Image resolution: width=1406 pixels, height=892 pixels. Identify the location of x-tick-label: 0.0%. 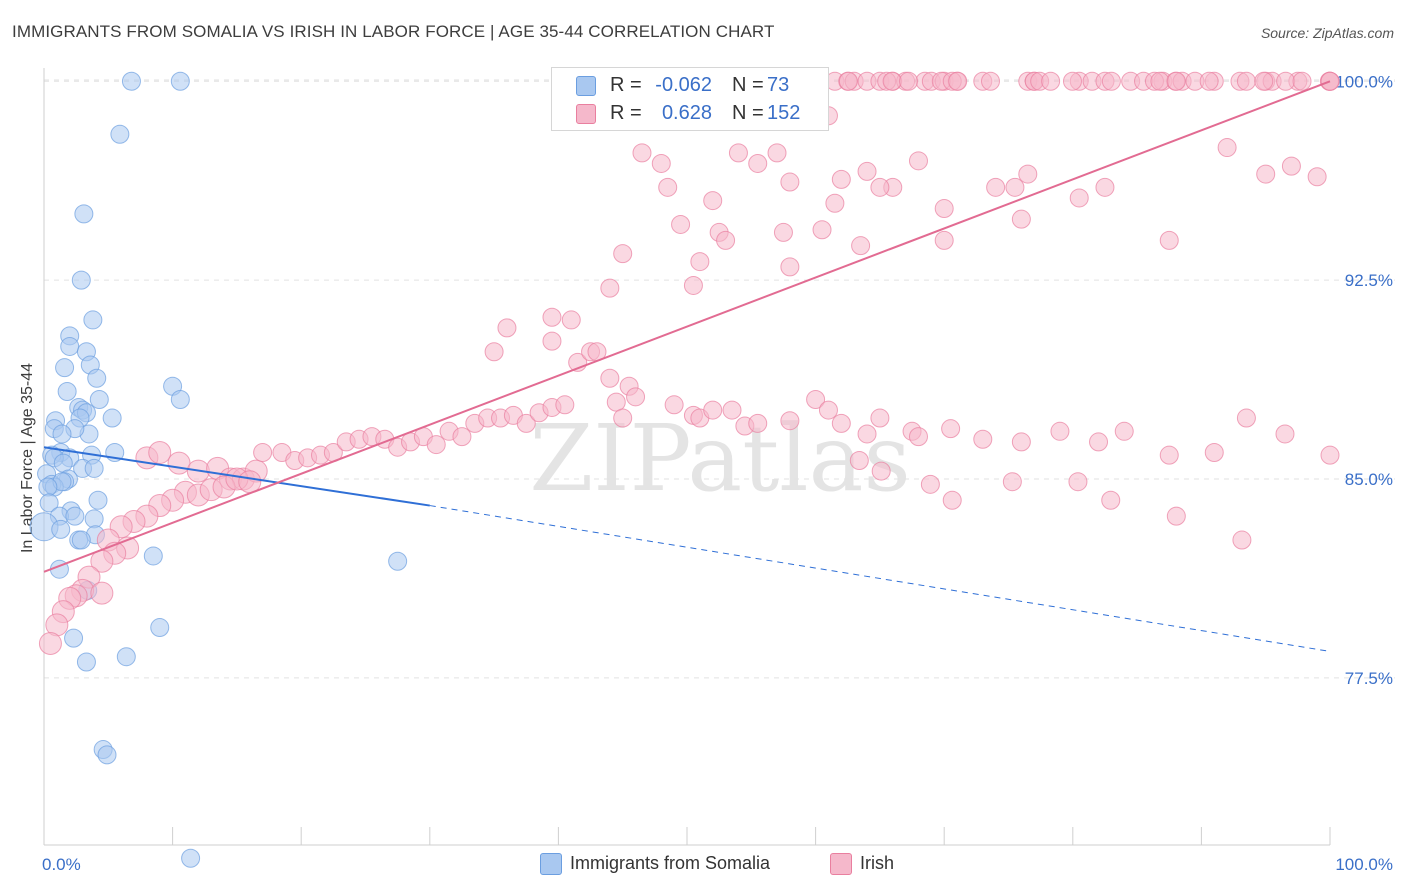
(61, 864).